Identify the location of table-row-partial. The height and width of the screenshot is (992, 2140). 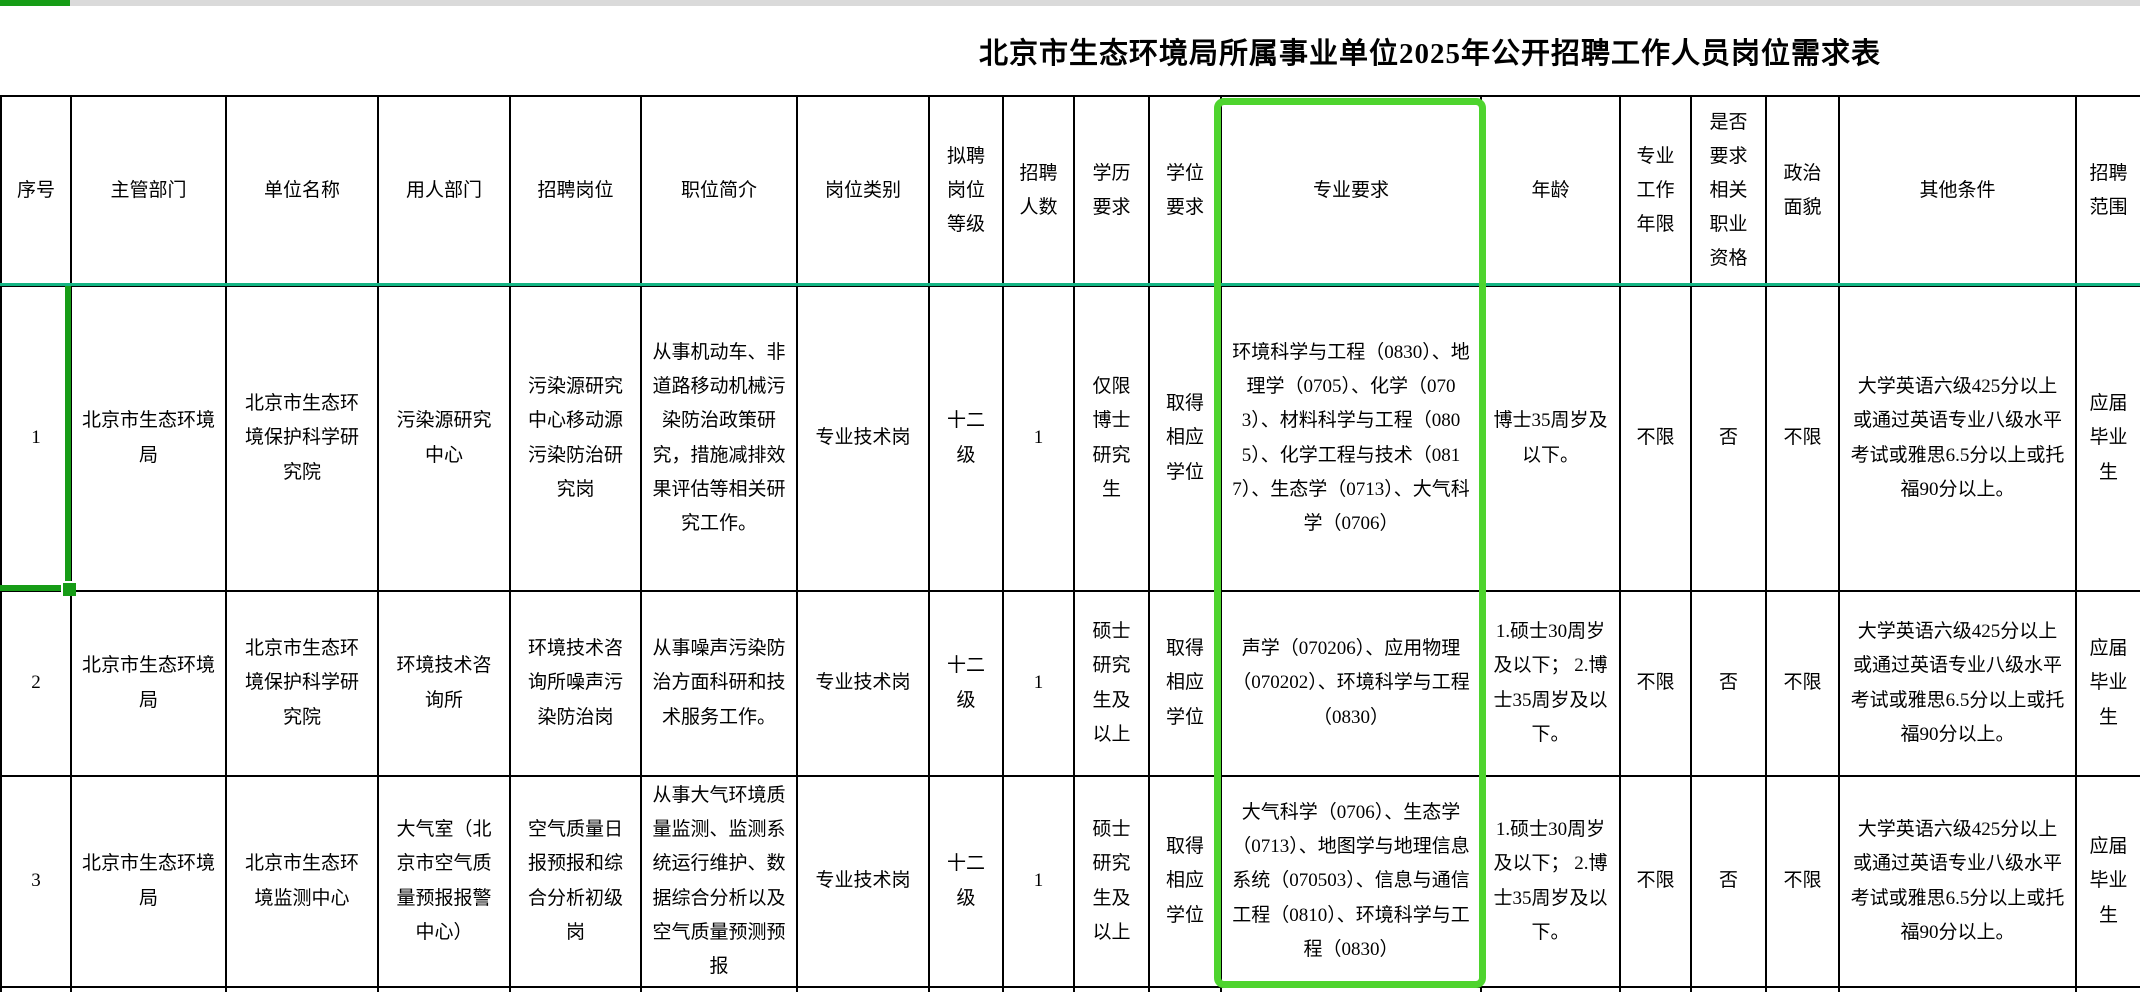
(1070, 989).